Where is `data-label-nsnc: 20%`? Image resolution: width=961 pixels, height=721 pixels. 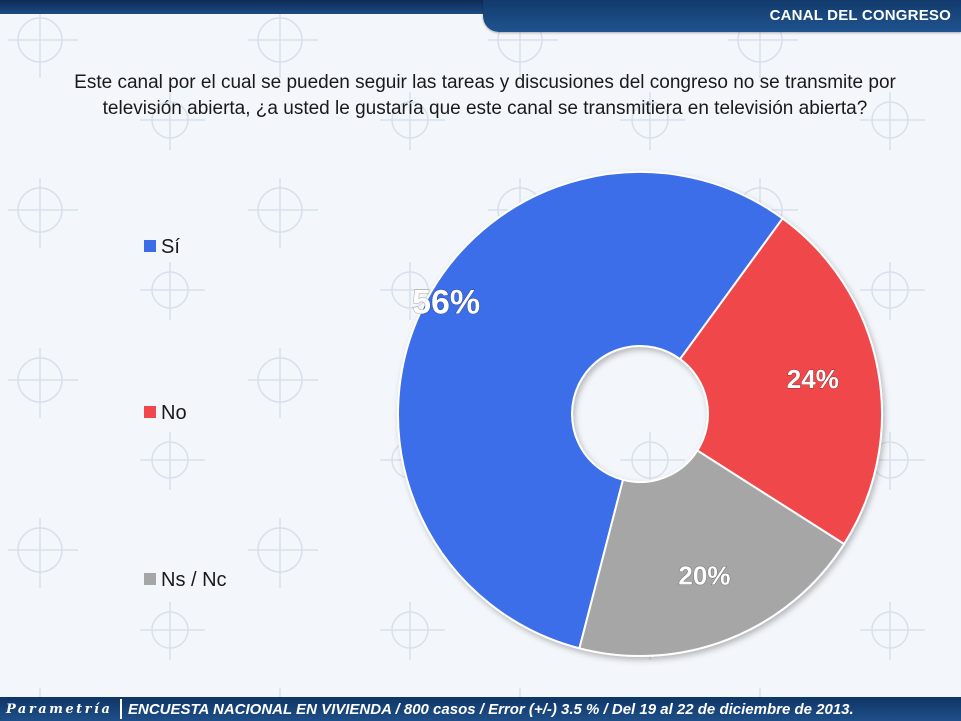 data-label-nsnc: 20% is located at coordinates (704, 576).